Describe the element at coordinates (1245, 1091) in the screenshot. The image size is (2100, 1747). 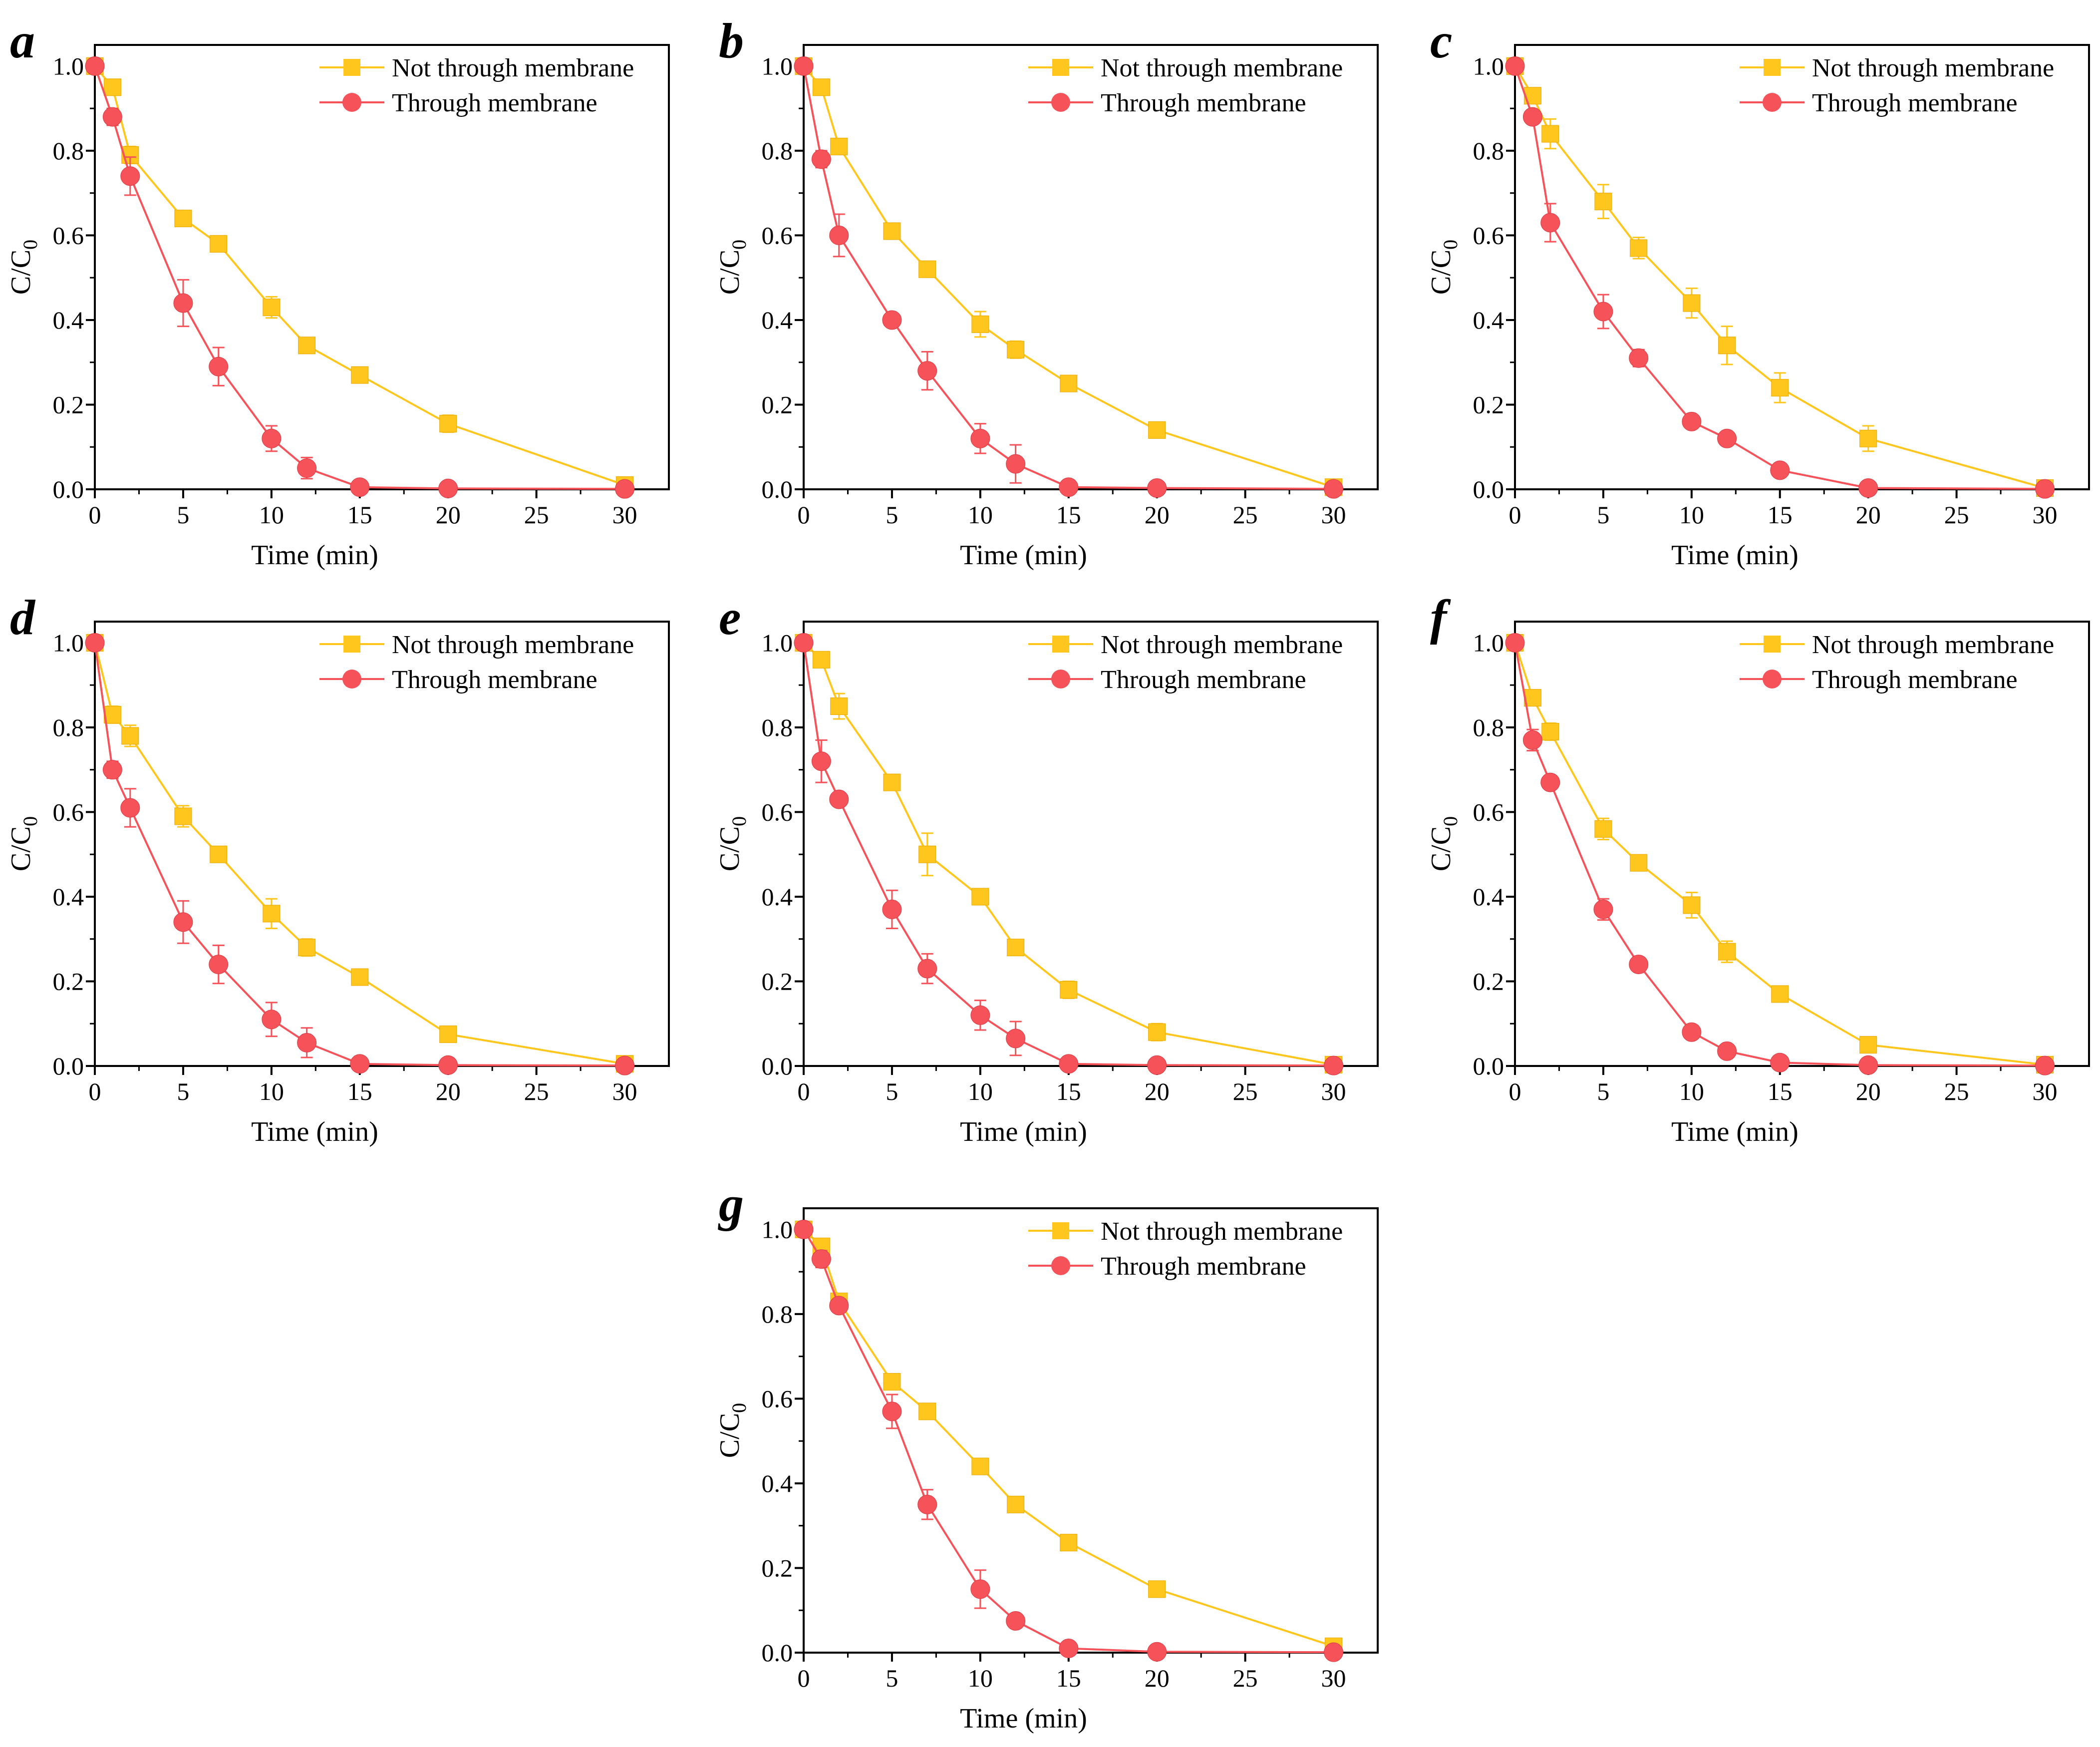
I see `x-tick-label: 25` at that location.